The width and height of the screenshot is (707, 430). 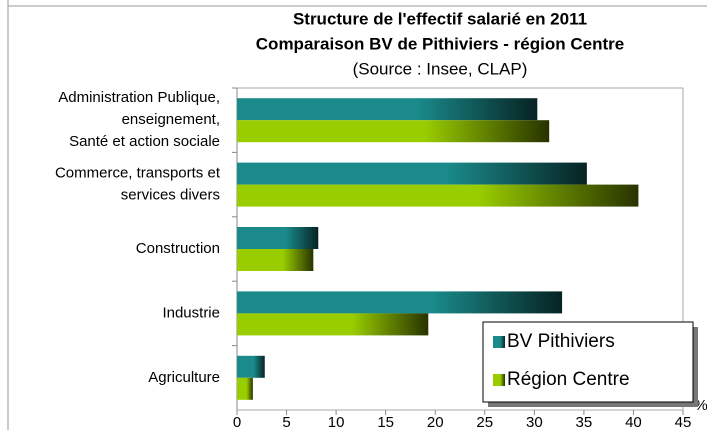 I want to click on x-tick-label: 30, so click(x=534, y=422).